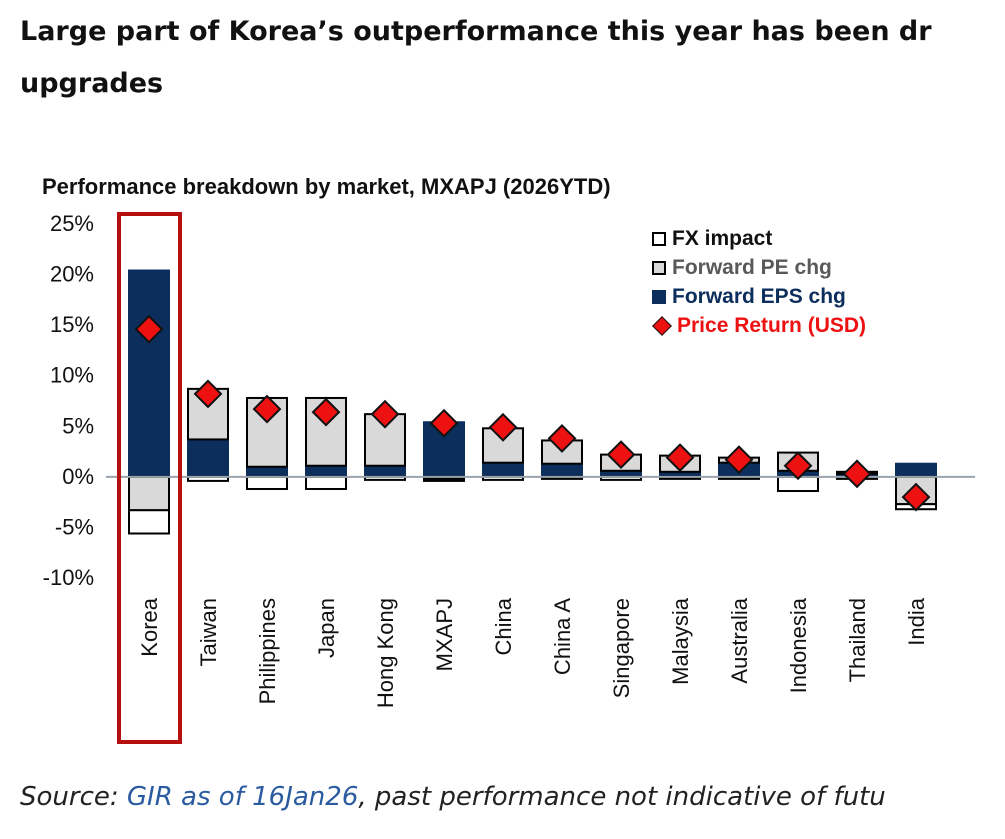 This screenshot has width=1005, height=839. What do you see at coordinates (73, 797) in the screenshot?
I see `source-prefix: Source:` at bounding box center [73, 797].